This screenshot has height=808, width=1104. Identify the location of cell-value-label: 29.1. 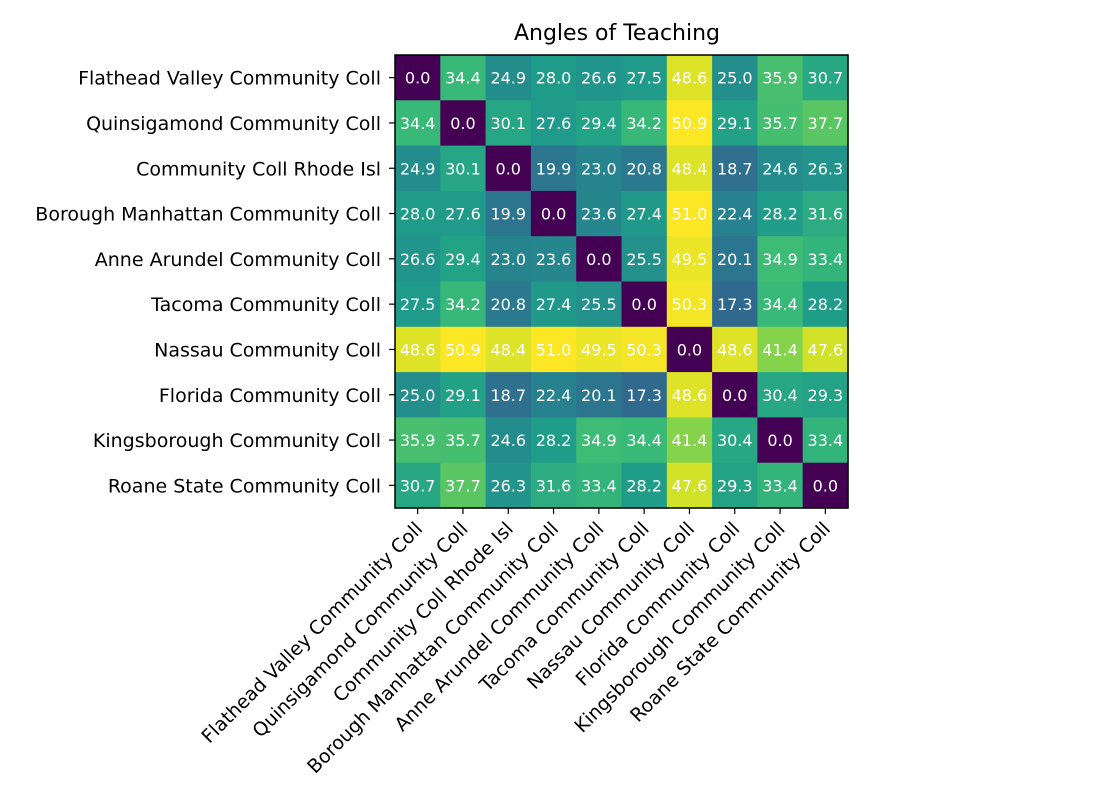
(735, 123).